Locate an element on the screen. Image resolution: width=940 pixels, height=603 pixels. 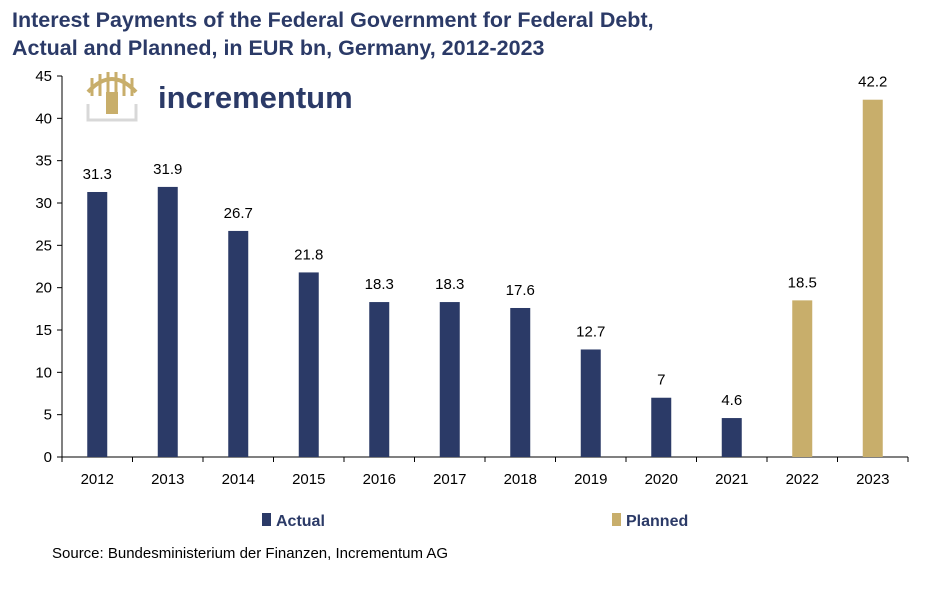
y-tick-label: 5 is located at coordinates (48, 415).